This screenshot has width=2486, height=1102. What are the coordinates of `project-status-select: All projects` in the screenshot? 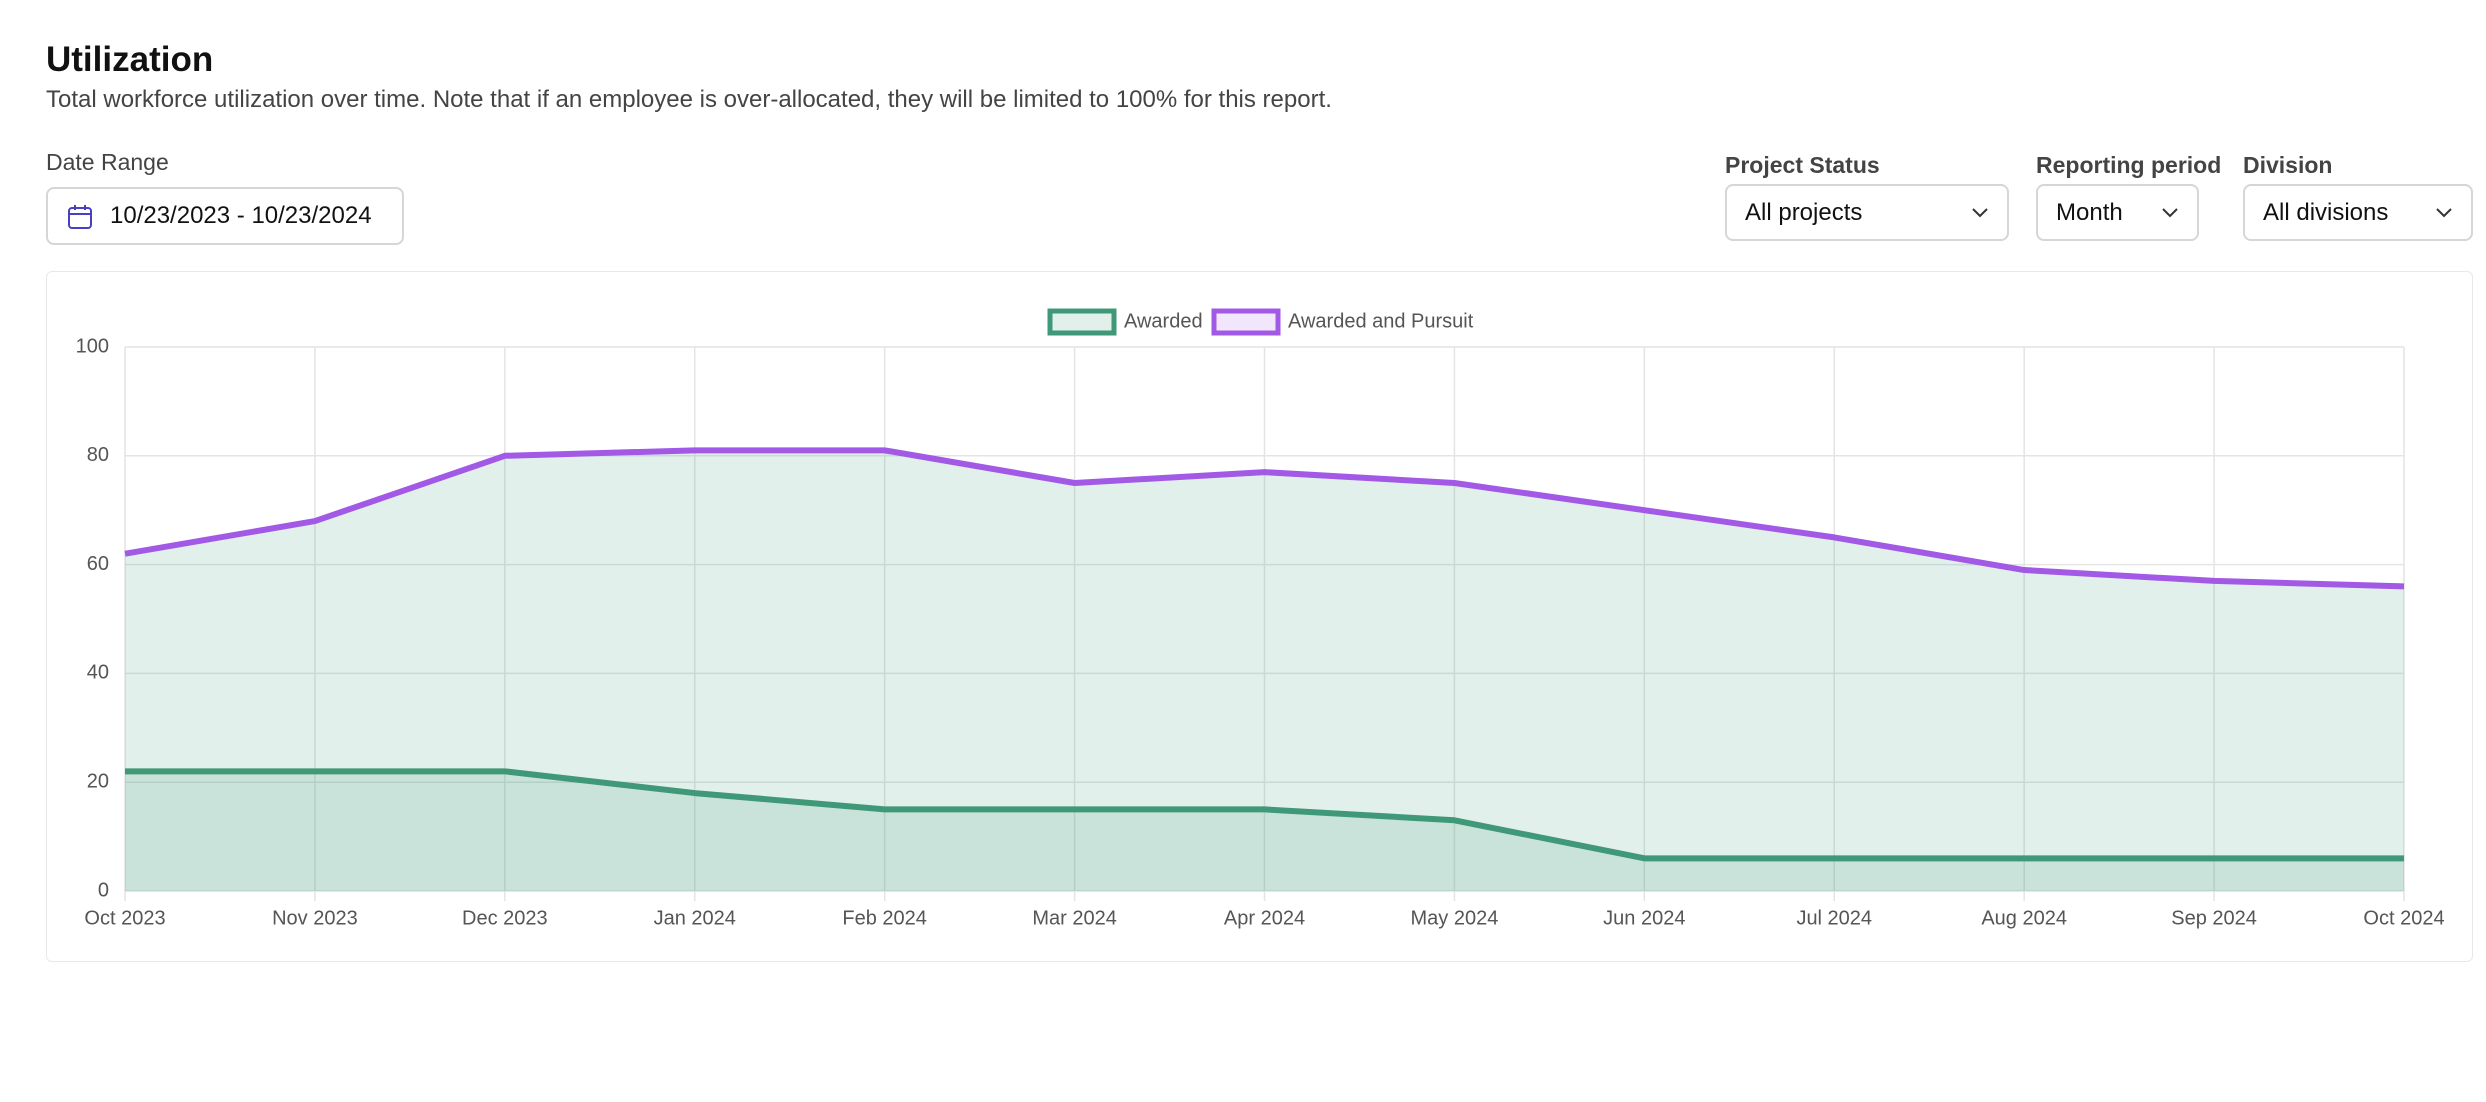 It's located at (1867, 212).